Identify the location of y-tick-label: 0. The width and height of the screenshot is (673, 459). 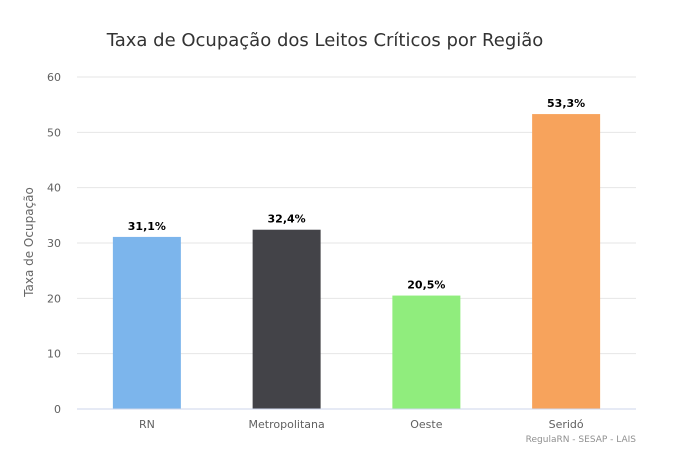
(57, 409).